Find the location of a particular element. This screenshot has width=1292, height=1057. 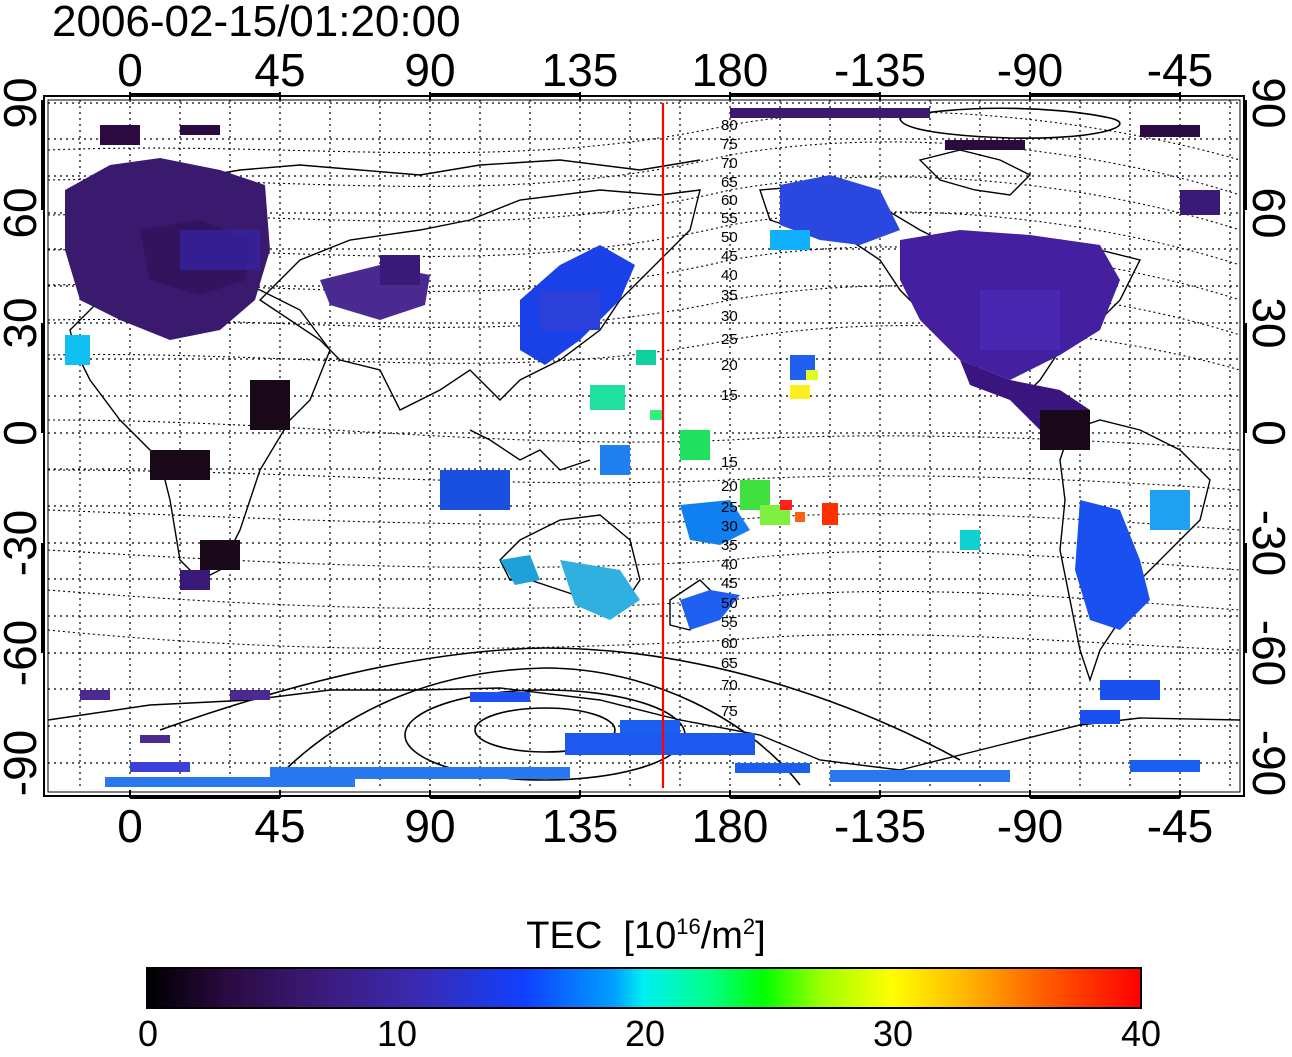

top-lon-label: 45 is located at coordinates (279, 70).